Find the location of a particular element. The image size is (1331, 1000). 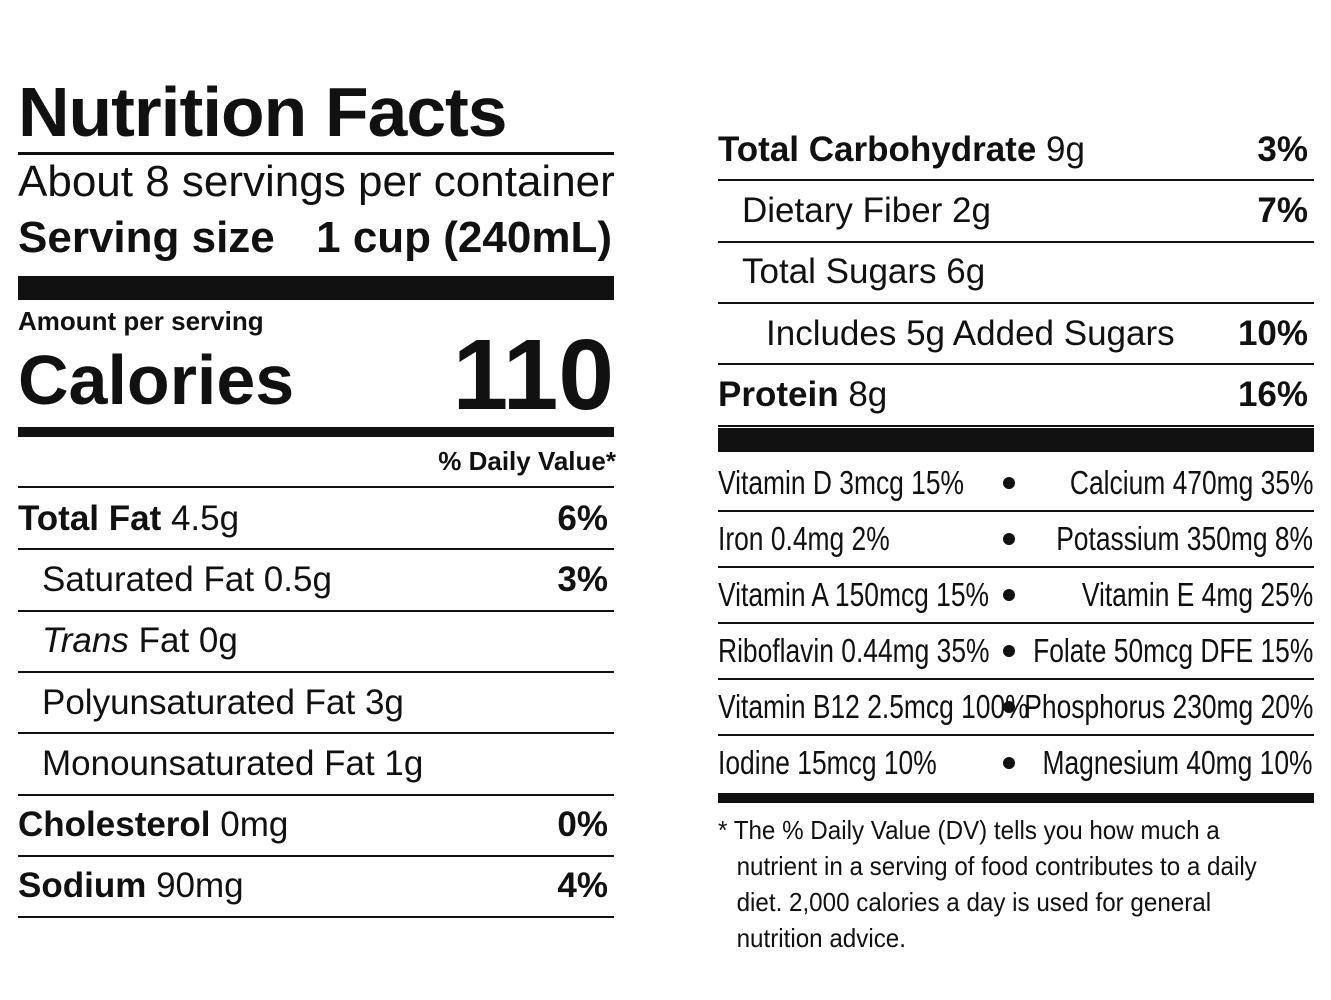

vitamin-row: Iodine 15mcg 10% Magnesium 40mg 10% is located at coordinates (1015, 763).